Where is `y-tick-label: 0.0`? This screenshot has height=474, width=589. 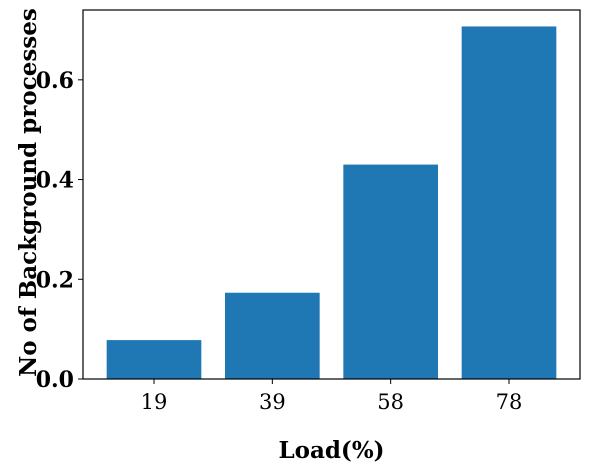
y-tick-label: 0.0 is located at coordinates (55, 380).